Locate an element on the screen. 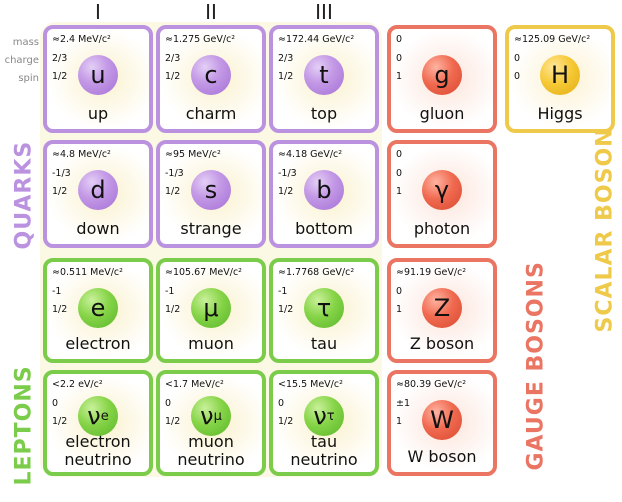  leptons-label: LEPTONS is located at coordinates (24, 425).